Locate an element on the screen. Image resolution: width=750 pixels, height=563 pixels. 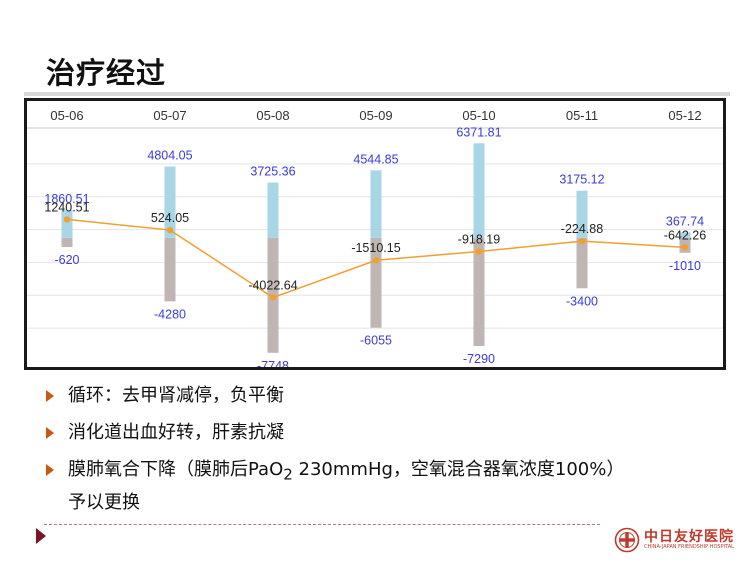
output-value-label: -620 is located at coordinates (66, 260).